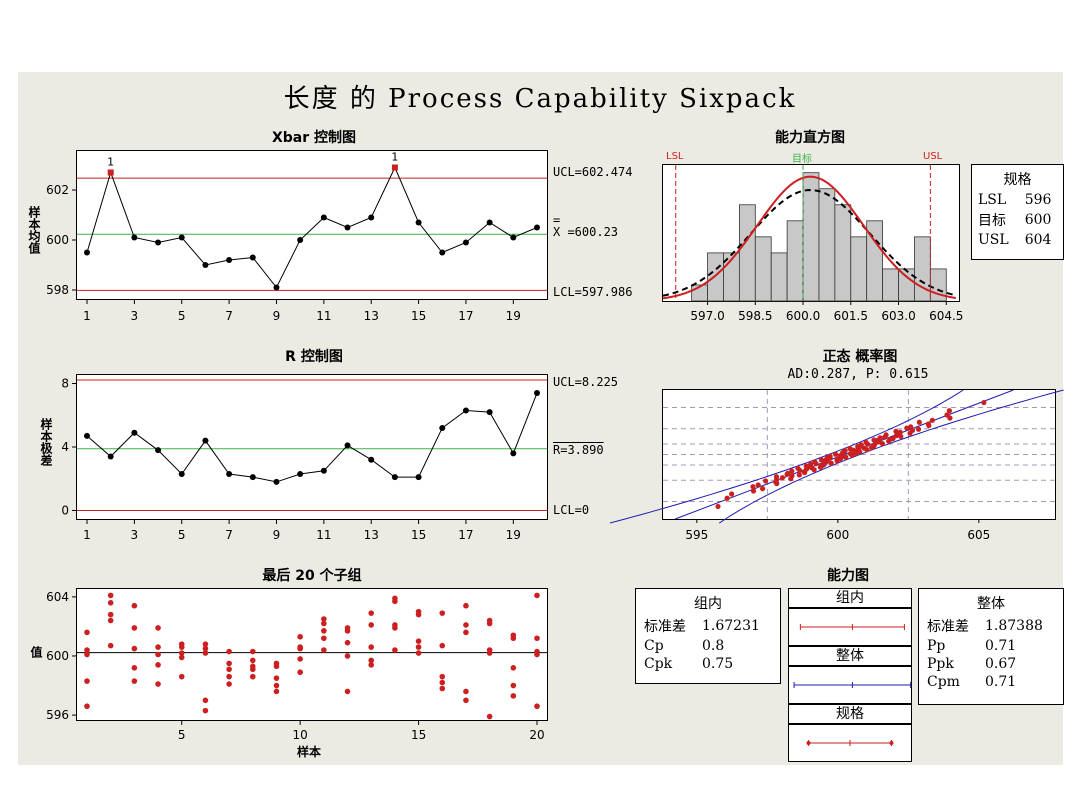 Image resolution: width=1080 pixels, height=810 pixels. What do you see at coordinates (36, 652) in the screenshot?
I see `last20-ylabel: 值` at bounding box center [36, 652].